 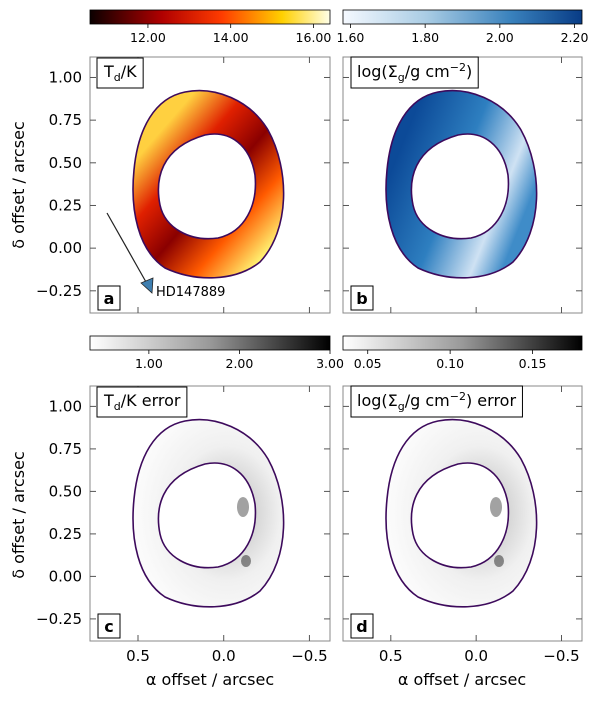 I want to click on colorbar-tick-label: 3.00, so click(x=330, y=363).